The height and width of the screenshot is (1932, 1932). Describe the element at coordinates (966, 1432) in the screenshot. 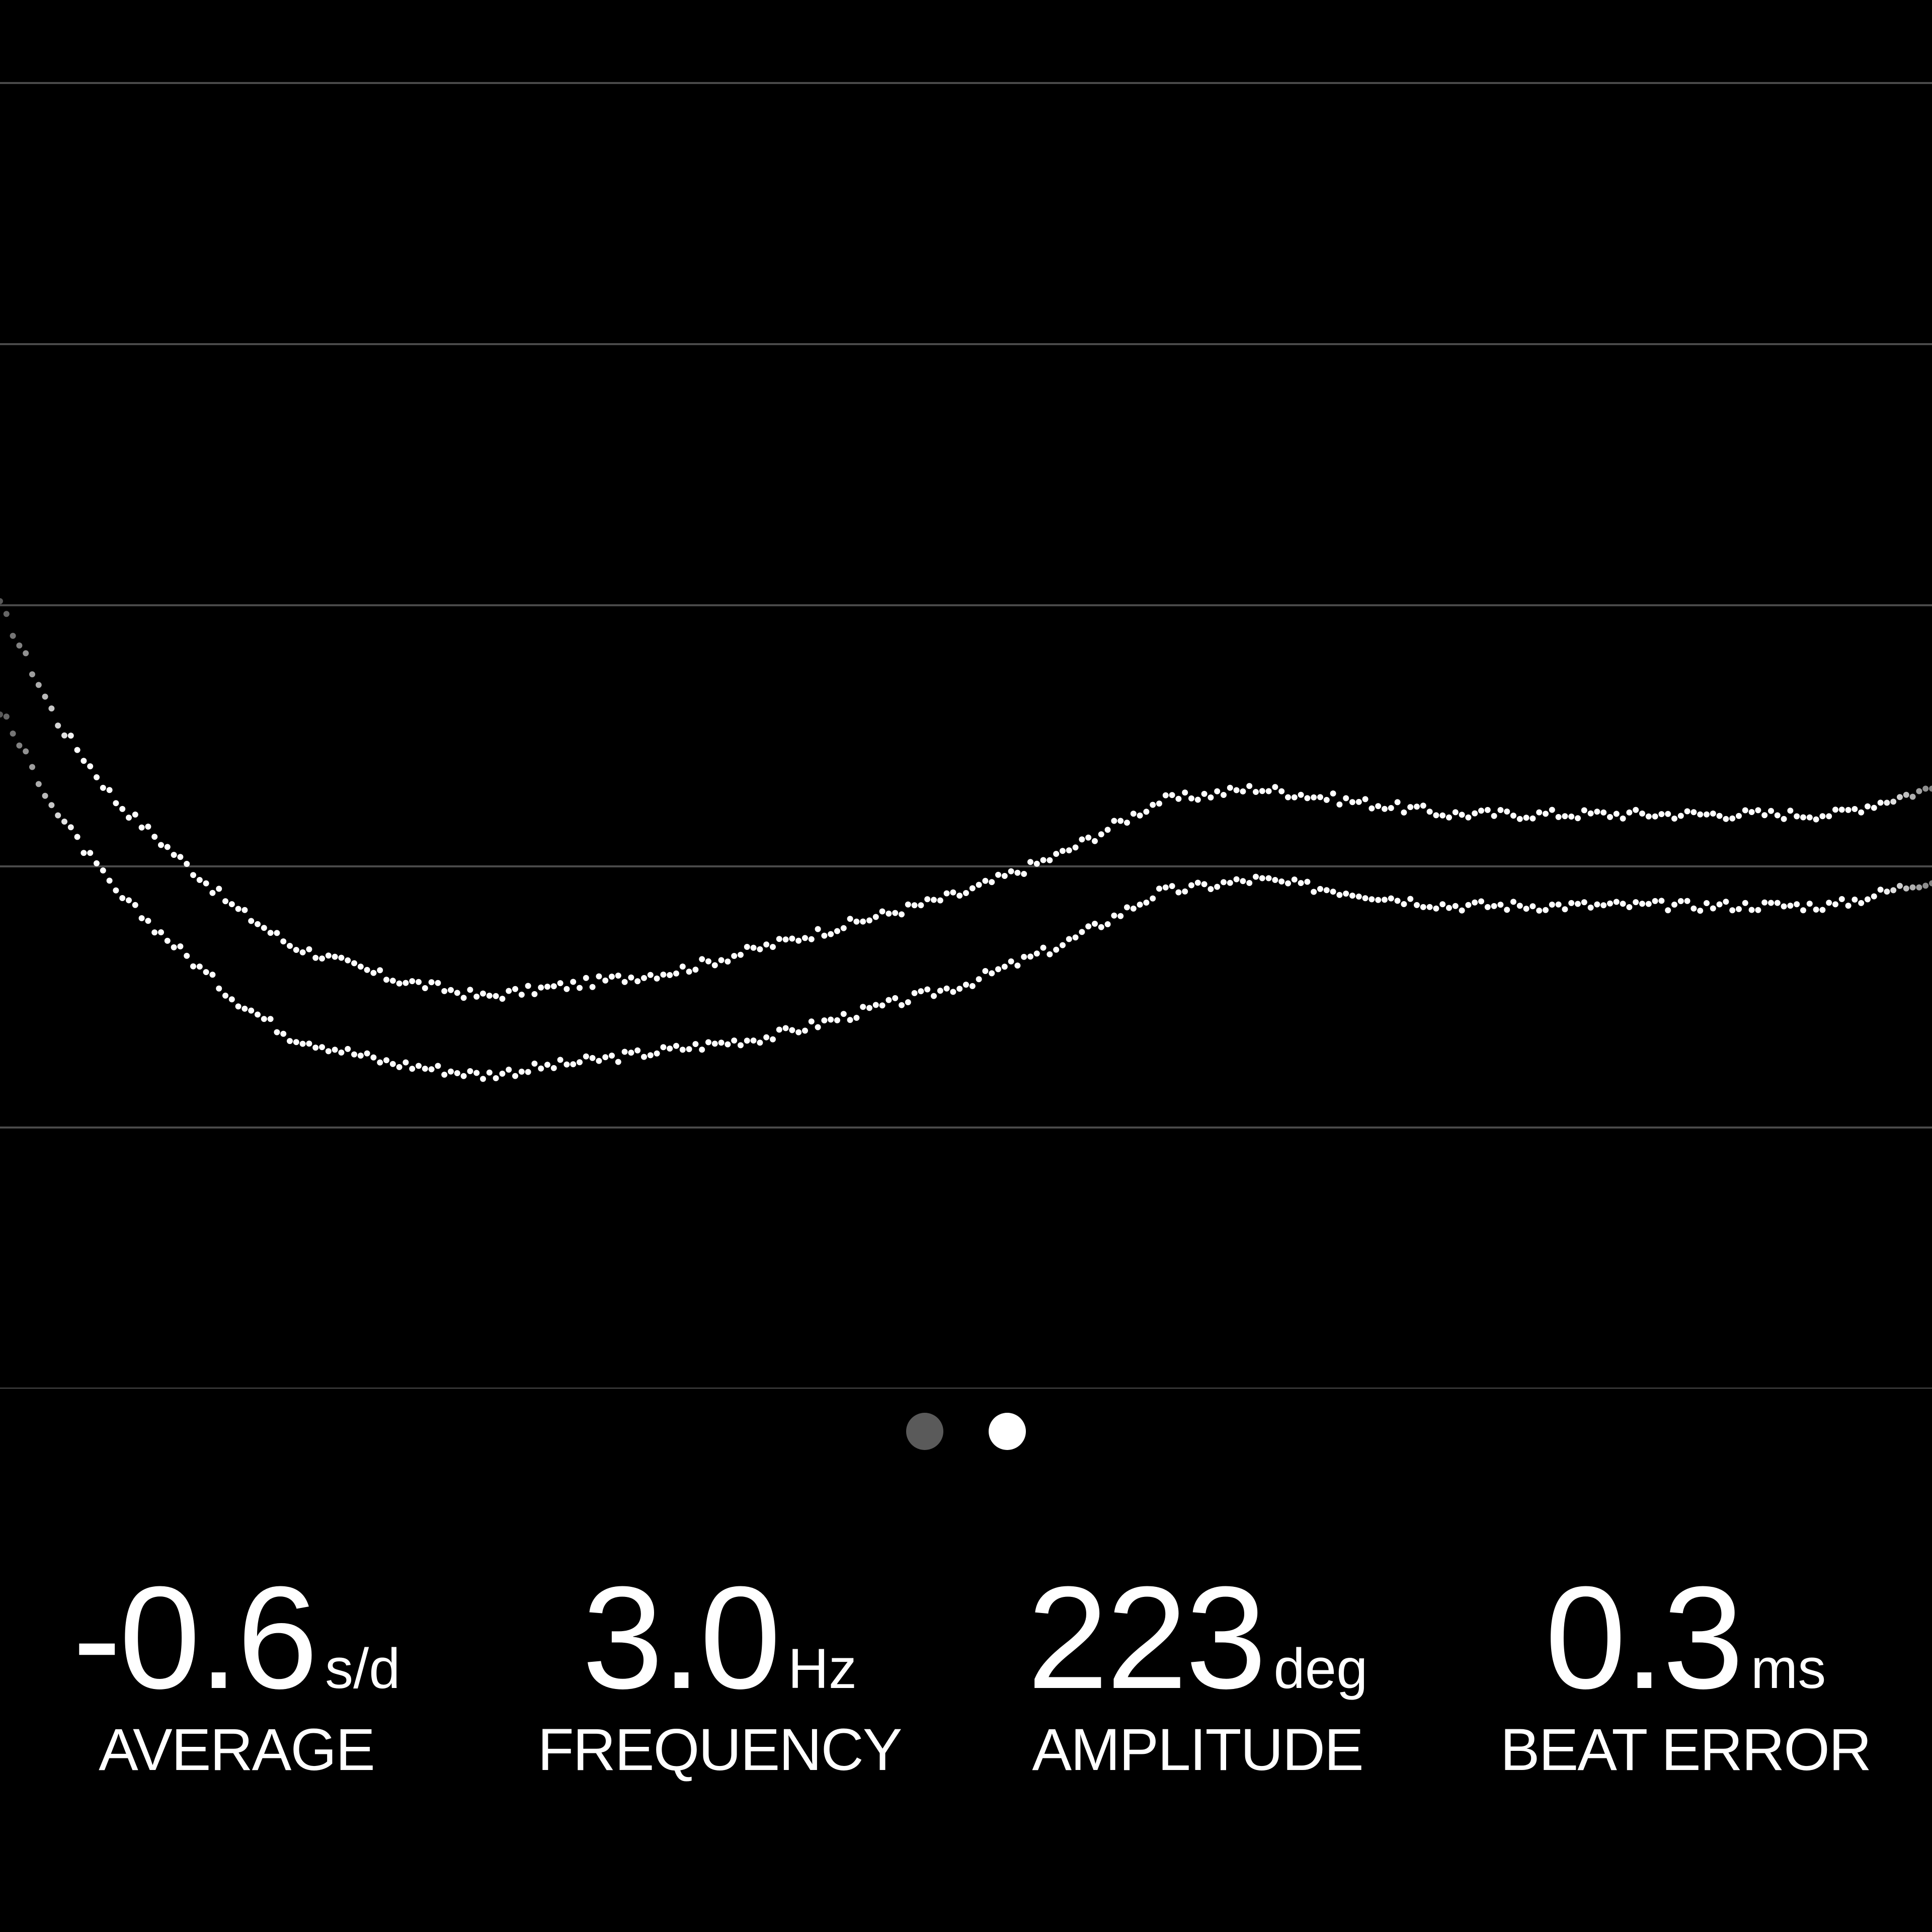

I see `page-indicator` at that location.